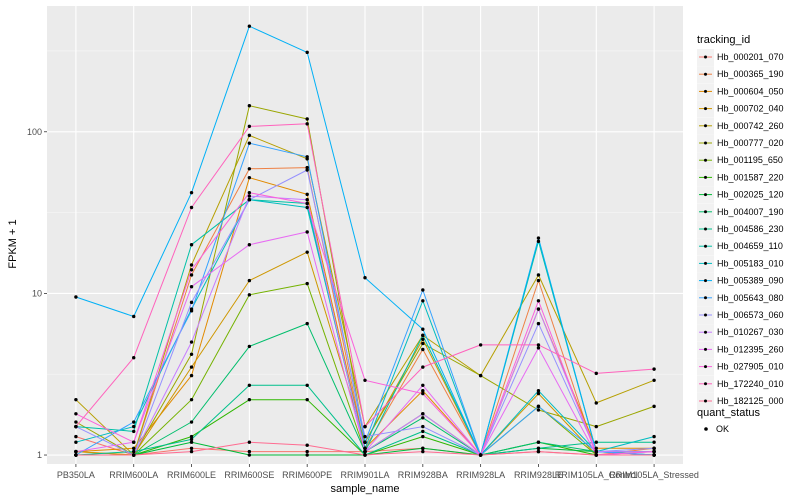 The image size is (800, 500). What do you see at coordinates (37, 293) in the screenshot?
I see `y-tick-label: 10` at bounding box center [37, 293].